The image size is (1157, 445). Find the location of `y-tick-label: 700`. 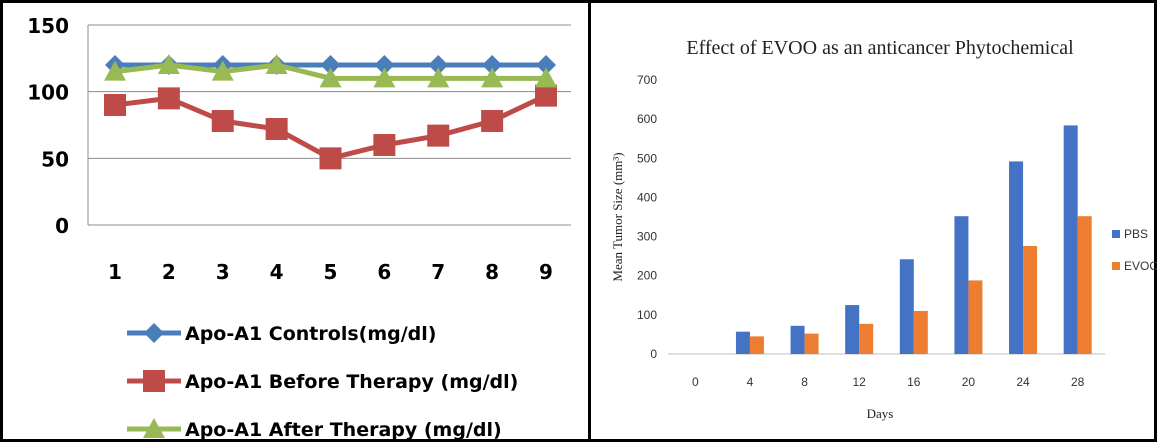

y-tick-label: 700 is located at coordinates (647, 80).